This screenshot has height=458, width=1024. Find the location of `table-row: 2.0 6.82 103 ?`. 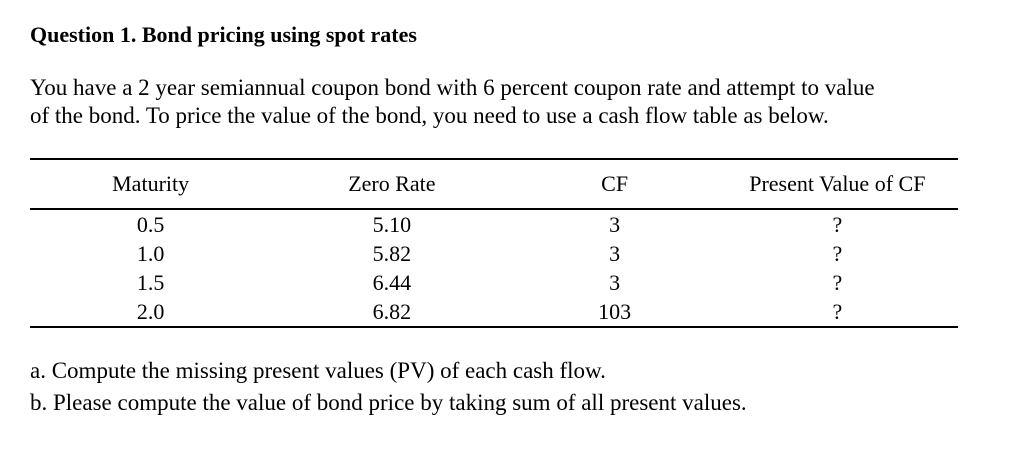

table-row: 2.0 6.82 103 ? is located at coordinates (494, 312).